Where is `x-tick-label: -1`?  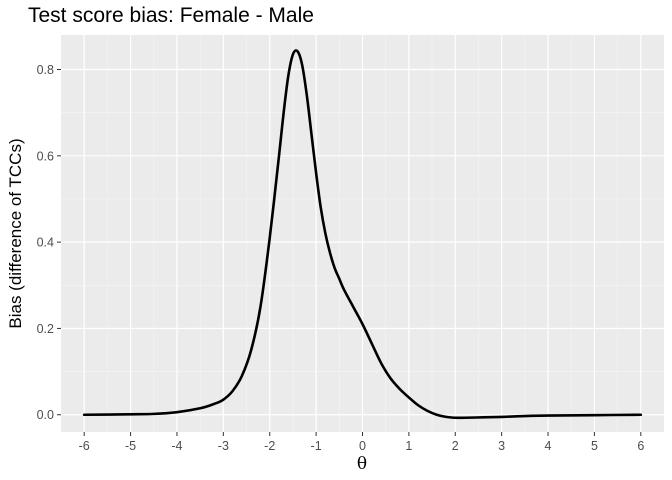
x-tick-label: -1 is located at coordinates (316, 446).